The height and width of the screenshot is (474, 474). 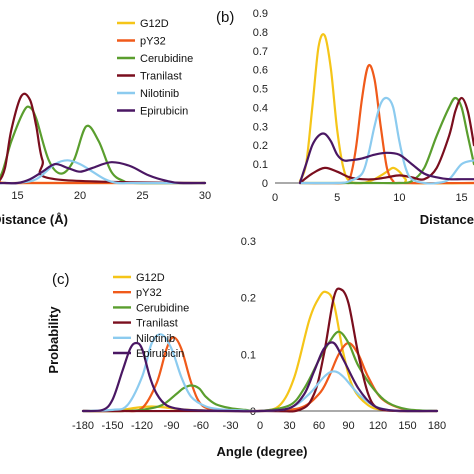 What do you see at coordinates (172, 426) in the screenshot?
I see `x-tick-label: -90` at bounding box center [172, 426].